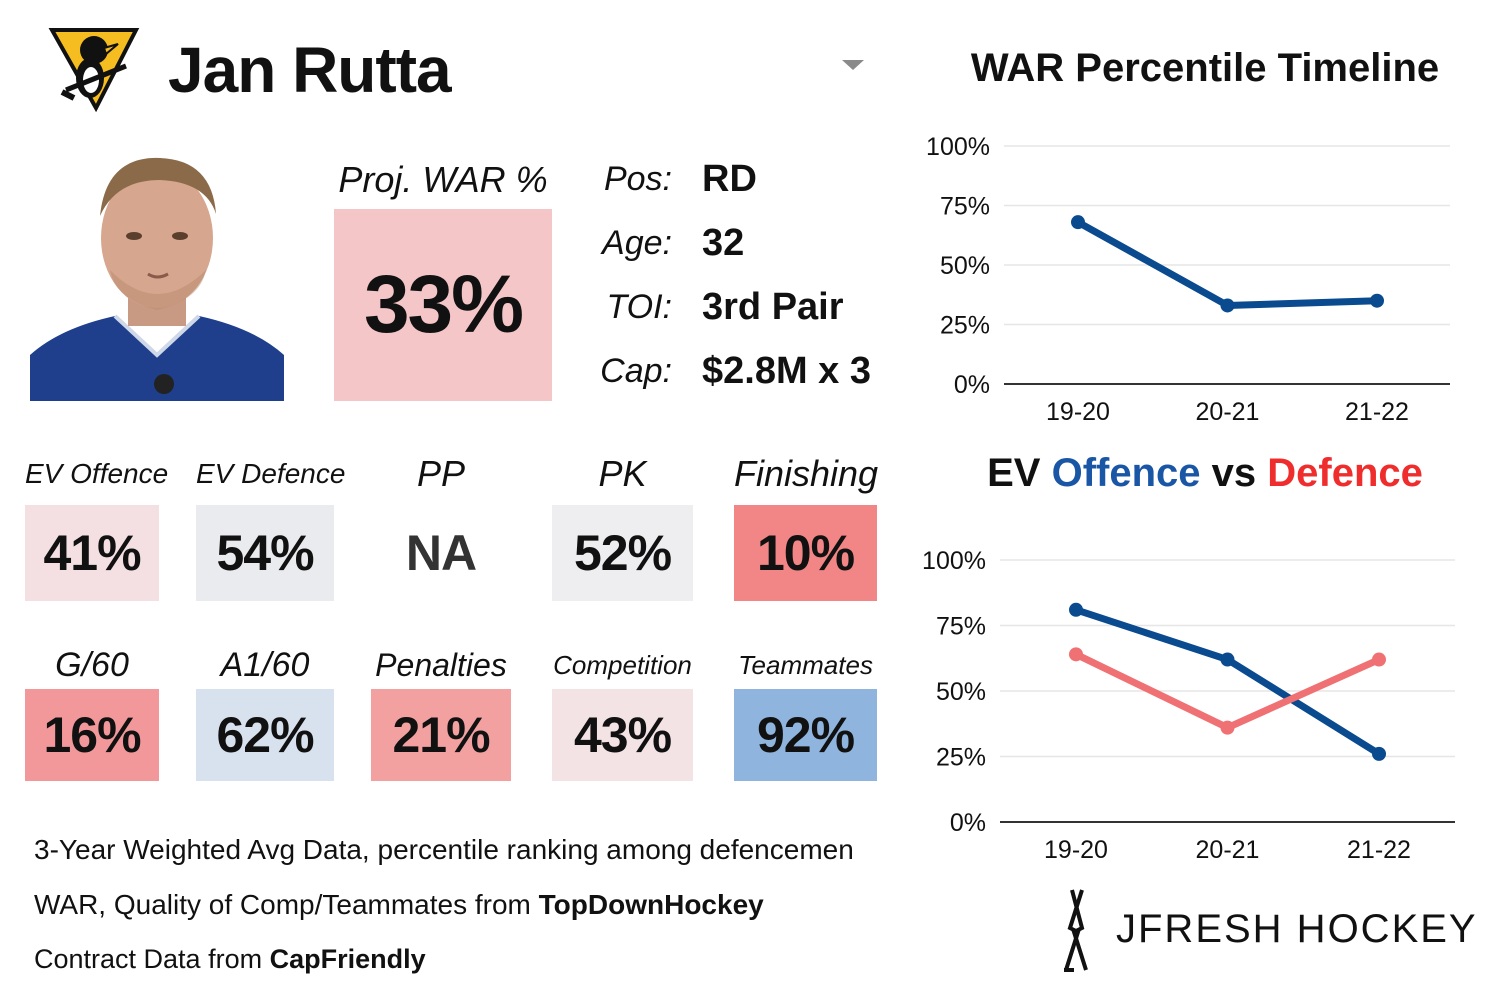 The width and height of the screenshot is (1502, 1008). What do you see at coordinates (773, 307) in the screenshot?
I see `toi-value: 3rd Pair` at bounding box center [773, 307].